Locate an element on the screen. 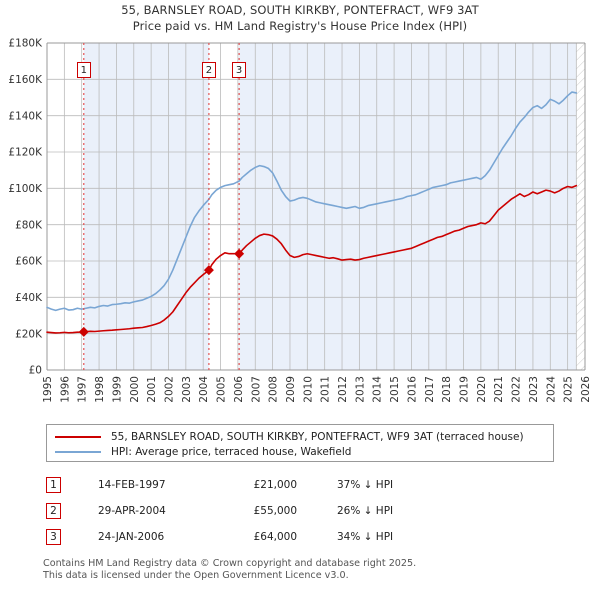  svg-text: 2013 is located at coordinates (360, 389).